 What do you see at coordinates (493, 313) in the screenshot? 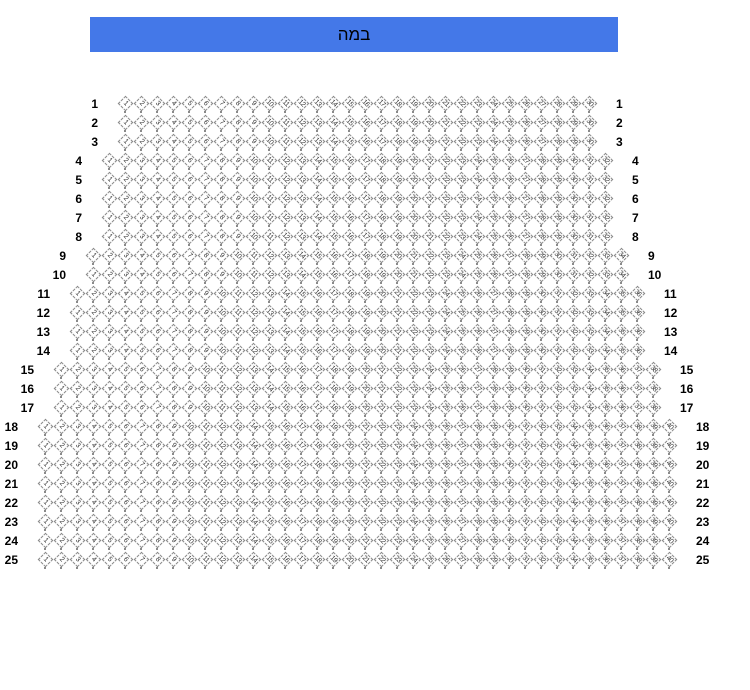
I see `seat-r12-s27: 27` at bounding box center [493, 313].